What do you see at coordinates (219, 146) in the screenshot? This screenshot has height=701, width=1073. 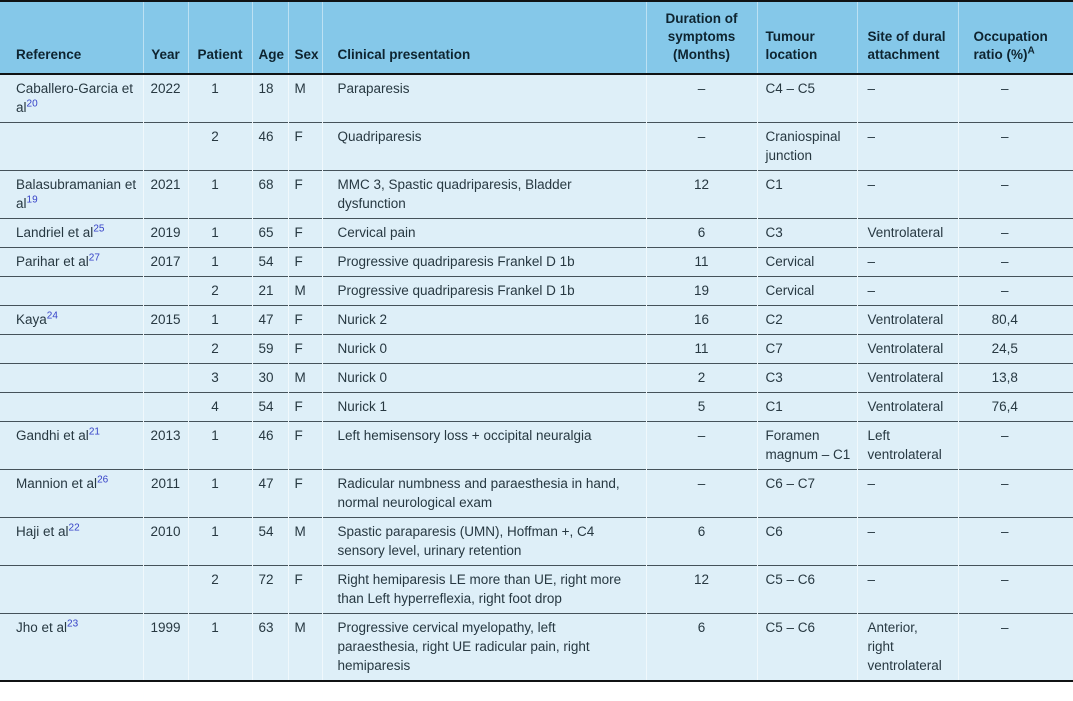 I see `cell-patient: 2` at bounding box center [219, 146].